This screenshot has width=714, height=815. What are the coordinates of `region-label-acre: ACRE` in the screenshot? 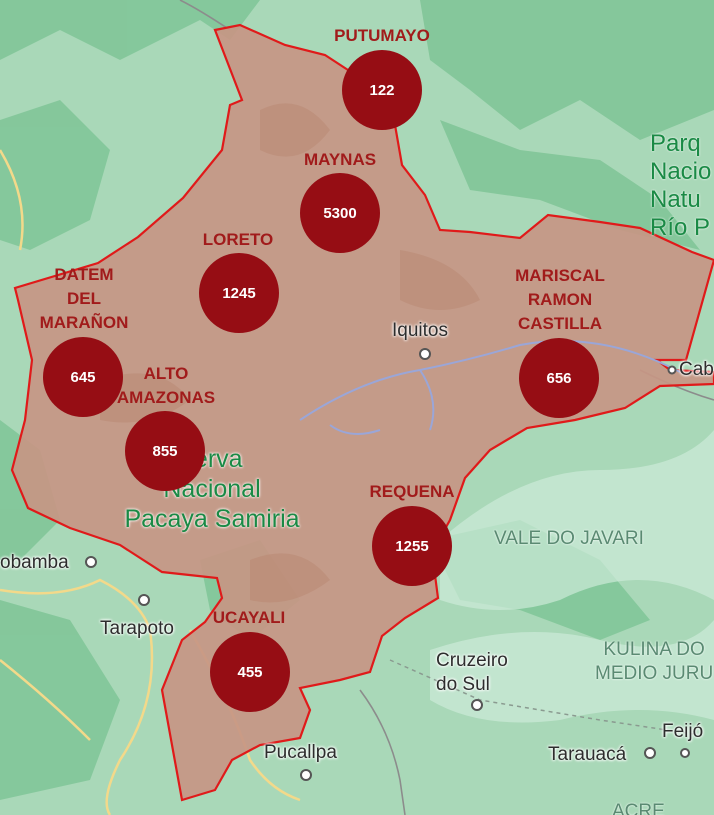 It's located at (638, 808).